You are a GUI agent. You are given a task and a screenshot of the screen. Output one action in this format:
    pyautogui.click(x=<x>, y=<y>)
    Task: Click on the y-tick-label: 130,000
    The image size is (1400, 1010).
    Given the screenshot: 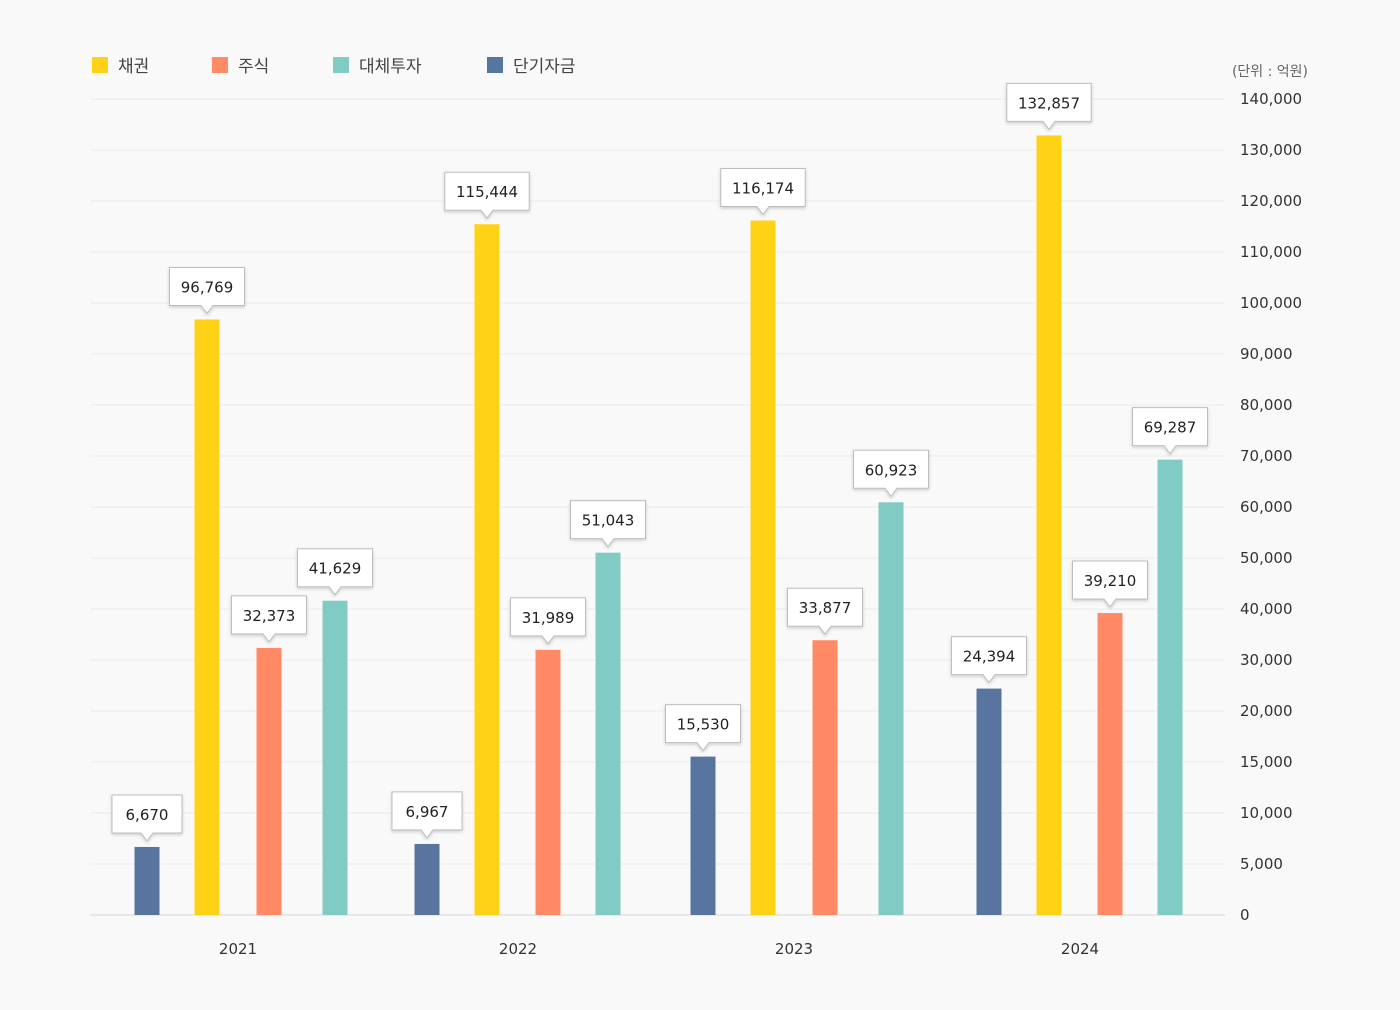 What is the action you would take?
    pyautogui.click(x=1271, y=150)
    